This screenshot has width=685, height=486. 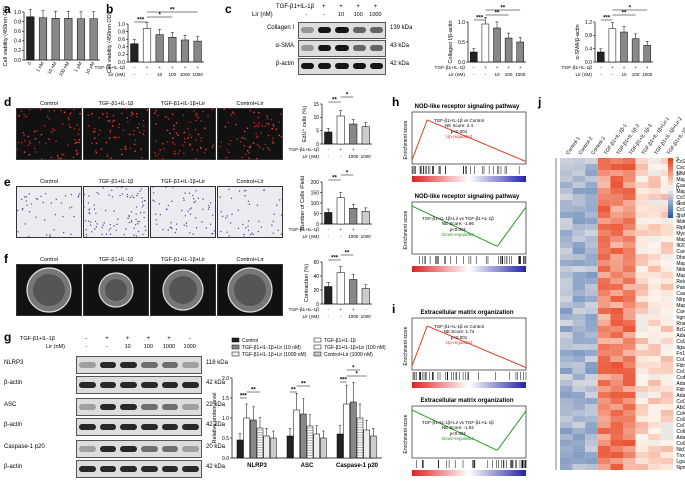 I want to click on gene-label: Panx1, so click(x=680, y=288).